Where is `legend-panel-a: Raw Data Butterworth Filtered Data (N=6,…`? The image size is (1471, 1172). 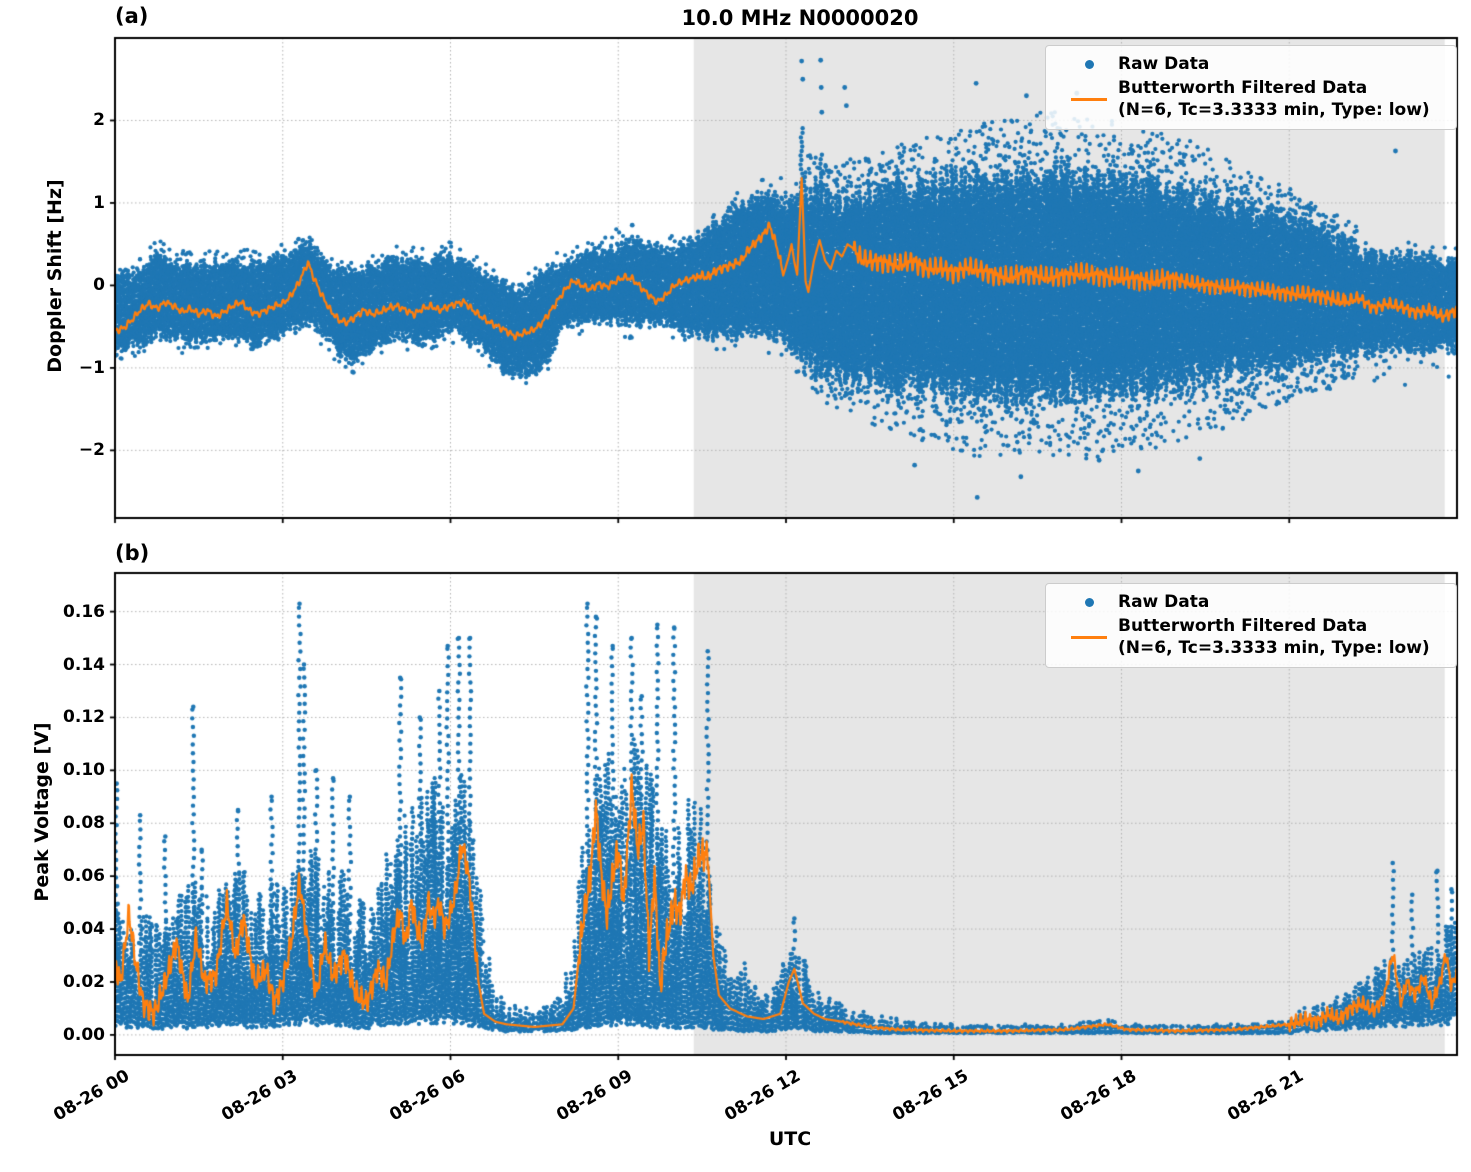 legend-panel-a: Raw Data Butterworth Filtered Data (N=6,… is located at coordinates (1251, 88).